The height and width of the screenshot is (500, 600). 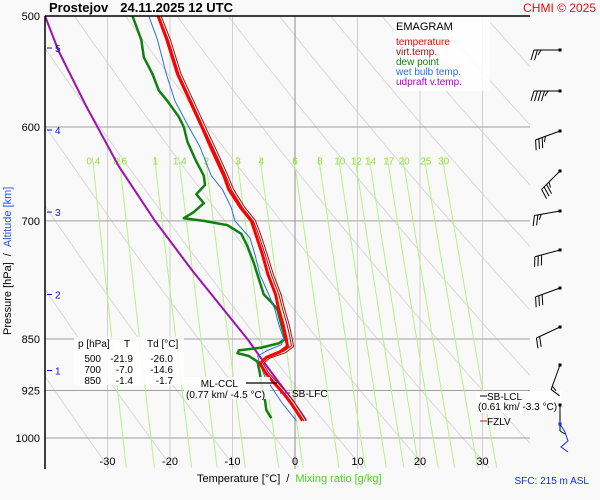 What do you see at coordinates (289, 479) in the screenshot?
I see `x-axis-label: Temperature [°C] / Mixing ratio [g/kg]` at bounding box center [289, 479].